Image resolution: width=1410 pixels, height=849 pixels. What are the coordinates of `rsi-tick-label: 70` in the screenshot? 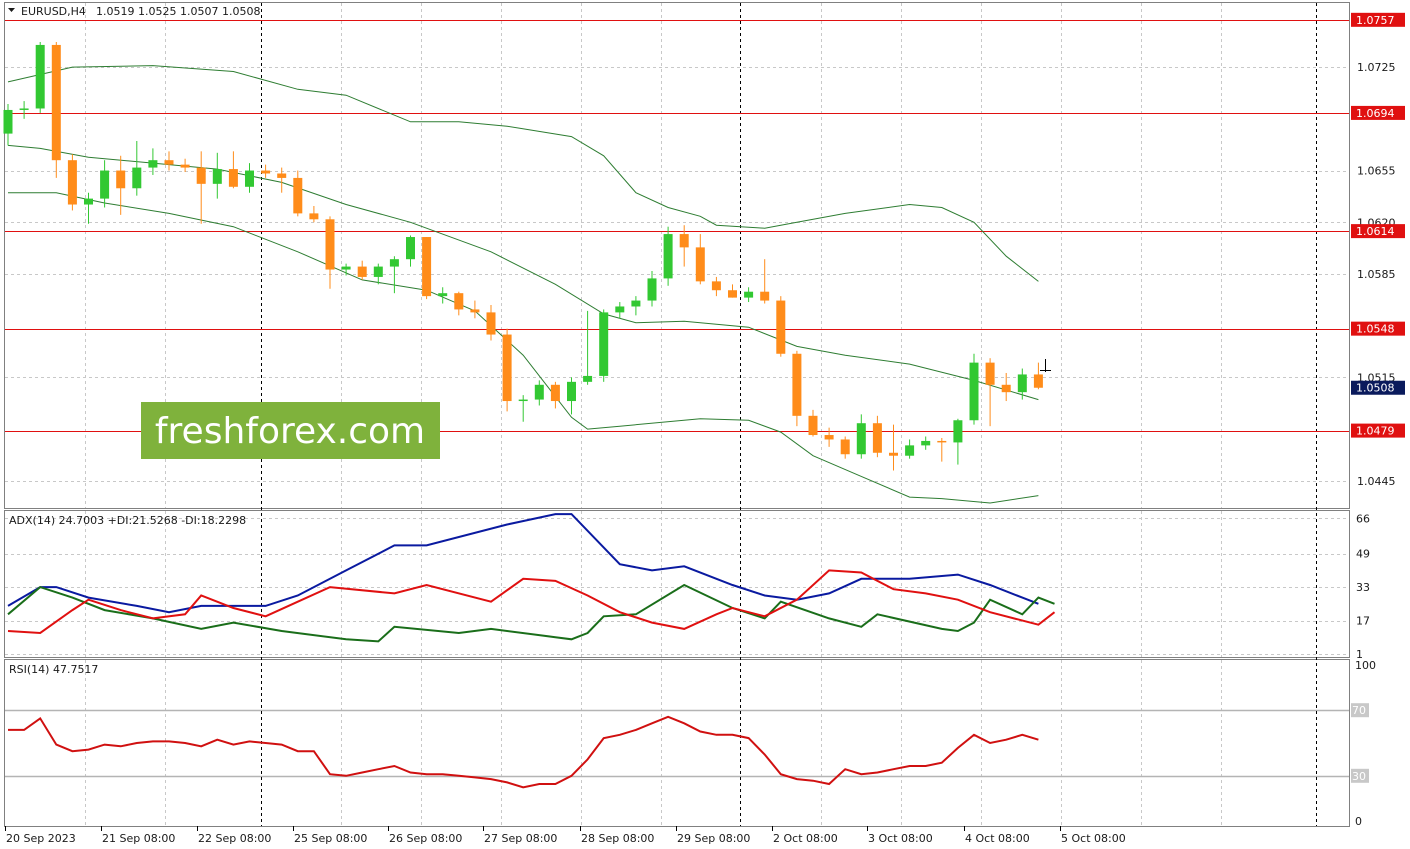 It's located at (1359, 710).